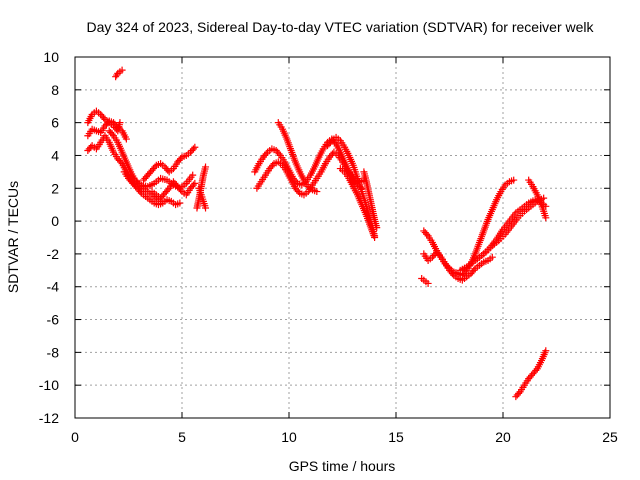 The height and width of the screenshot is (480, 640). Describe the element at coordinates (55, 188) in the screenshot. I see `y-tick-label: 2` at that location.